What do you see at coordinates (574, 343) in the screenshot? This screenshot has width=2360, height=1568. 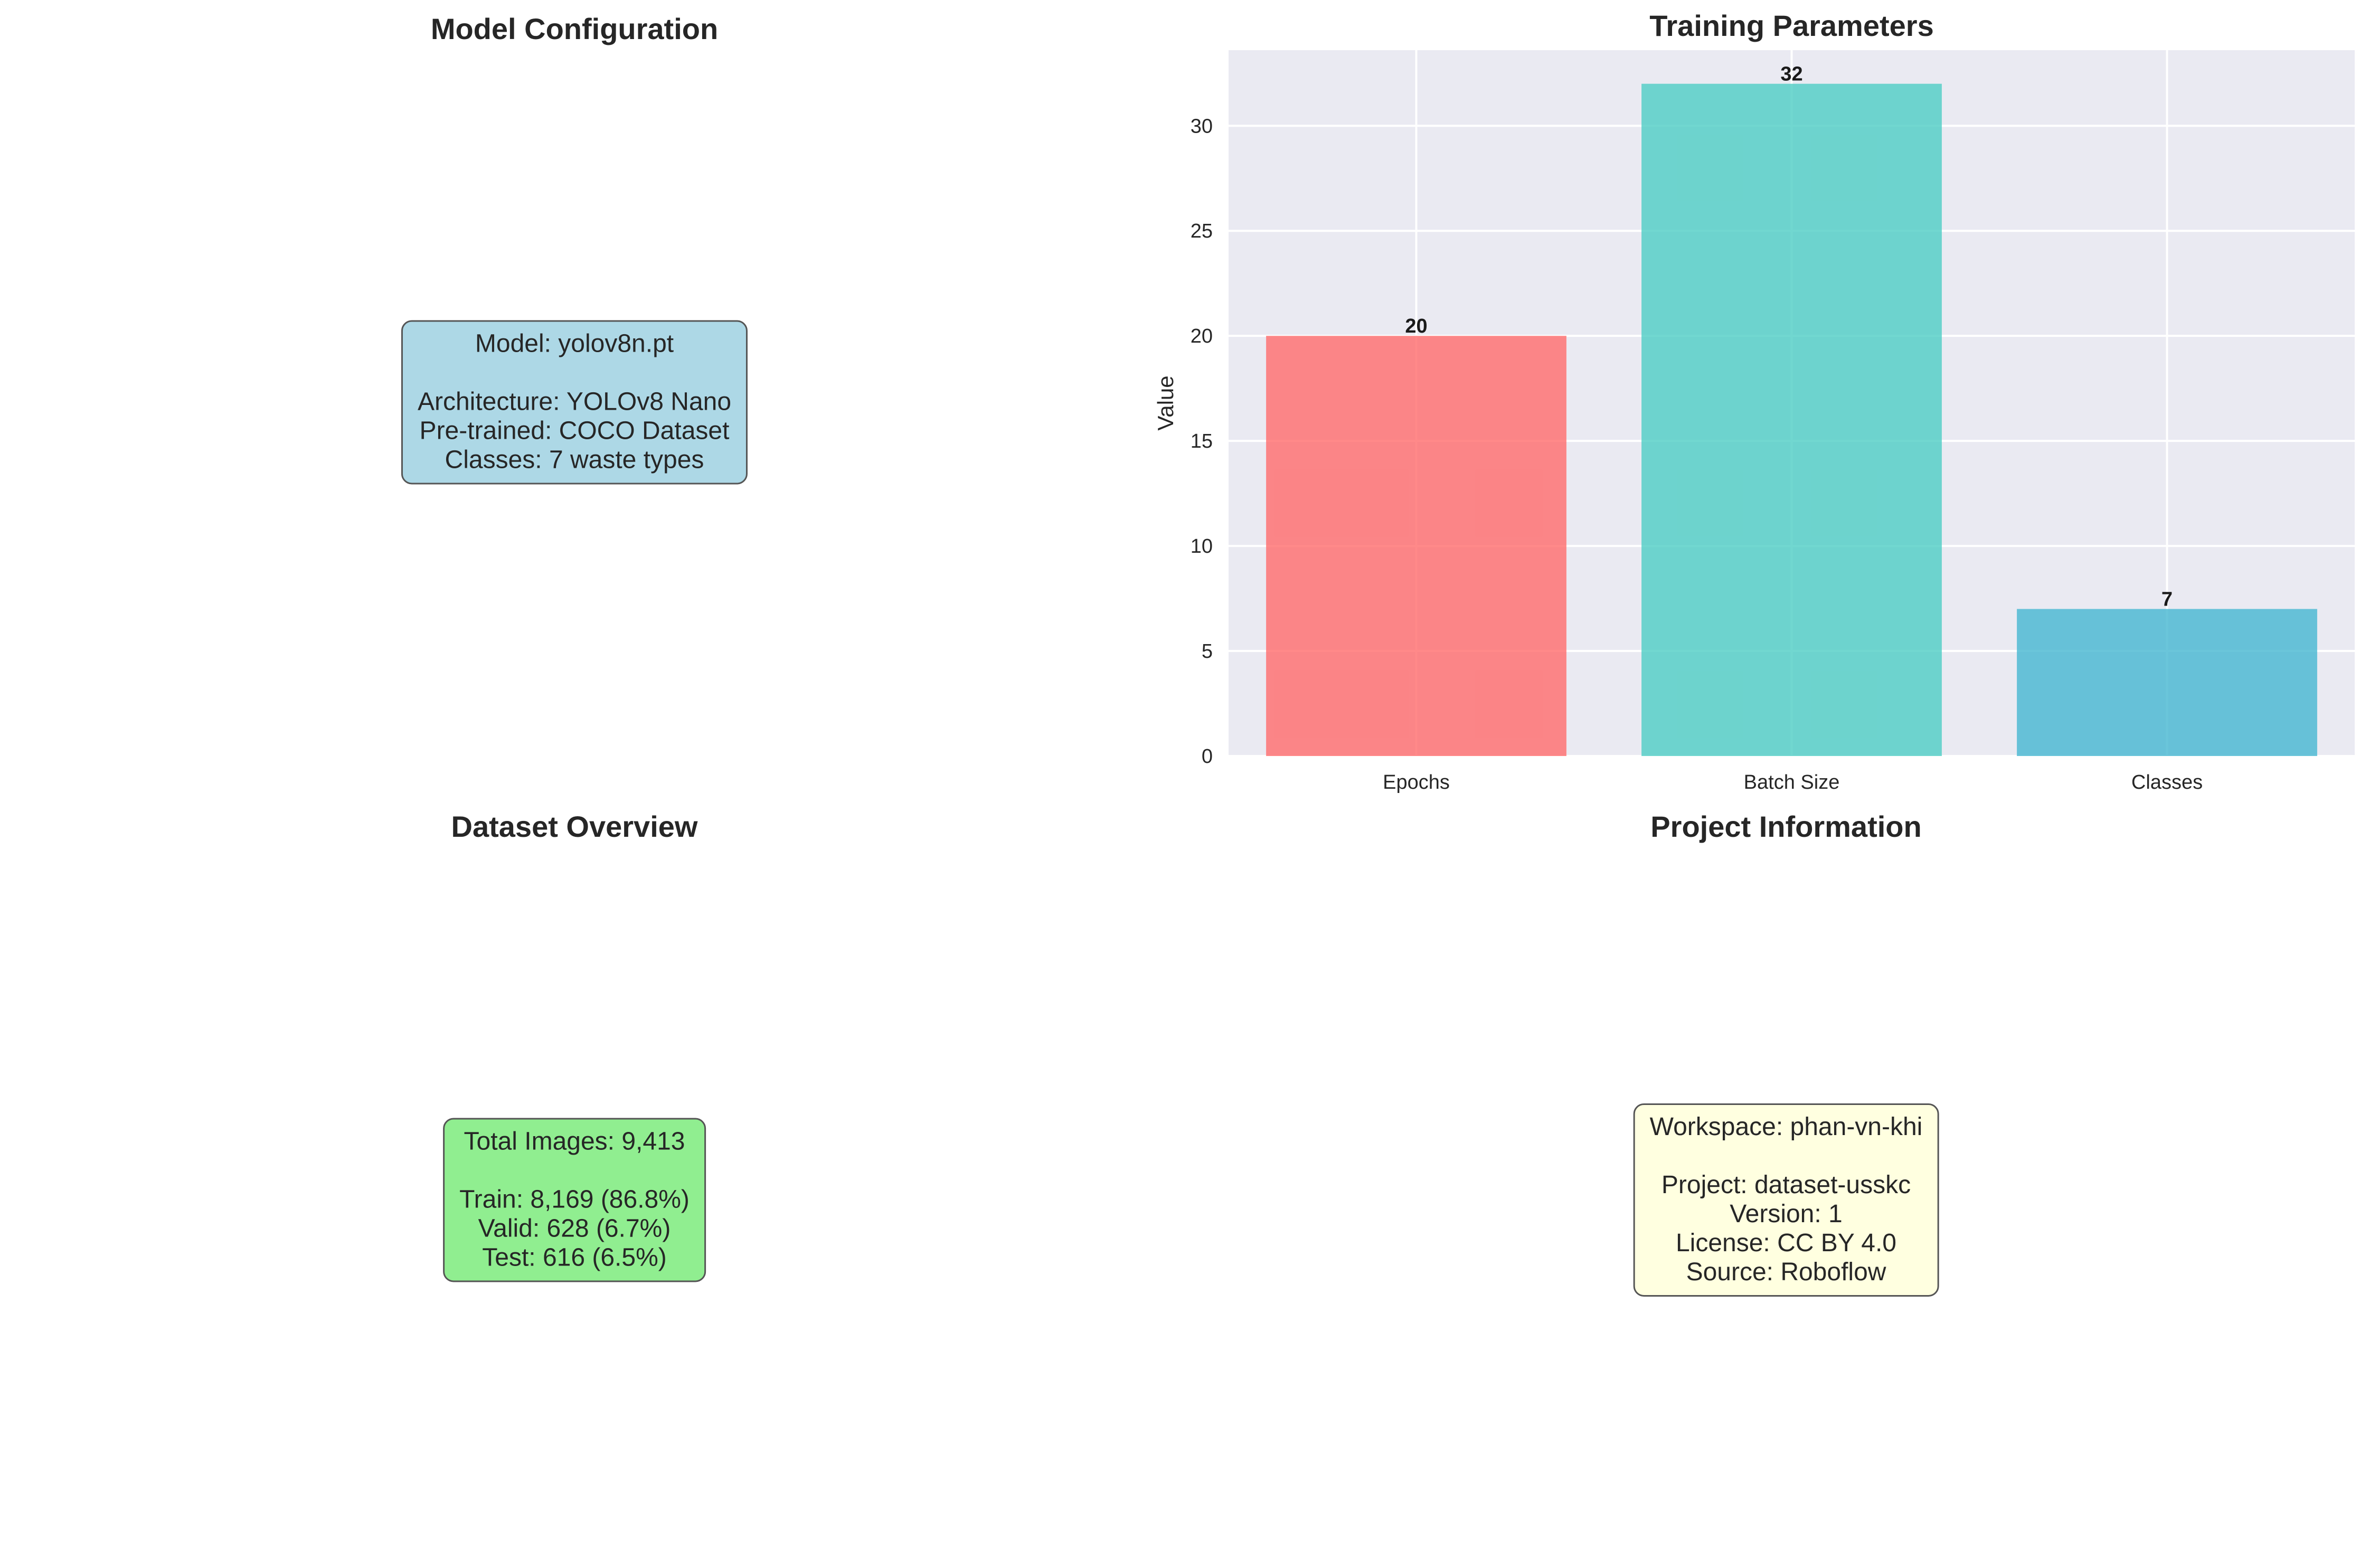 I see `model-name: Model: yolov8n.pt` at bounding box center [574, 343].